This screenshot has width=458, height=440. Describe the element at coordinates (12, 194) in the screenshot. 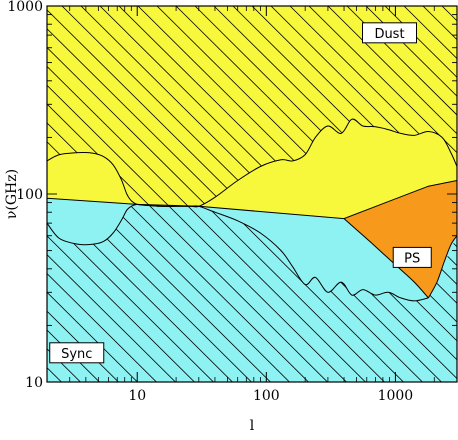

I see `y-axis-label: ν(GHz)` at that location.